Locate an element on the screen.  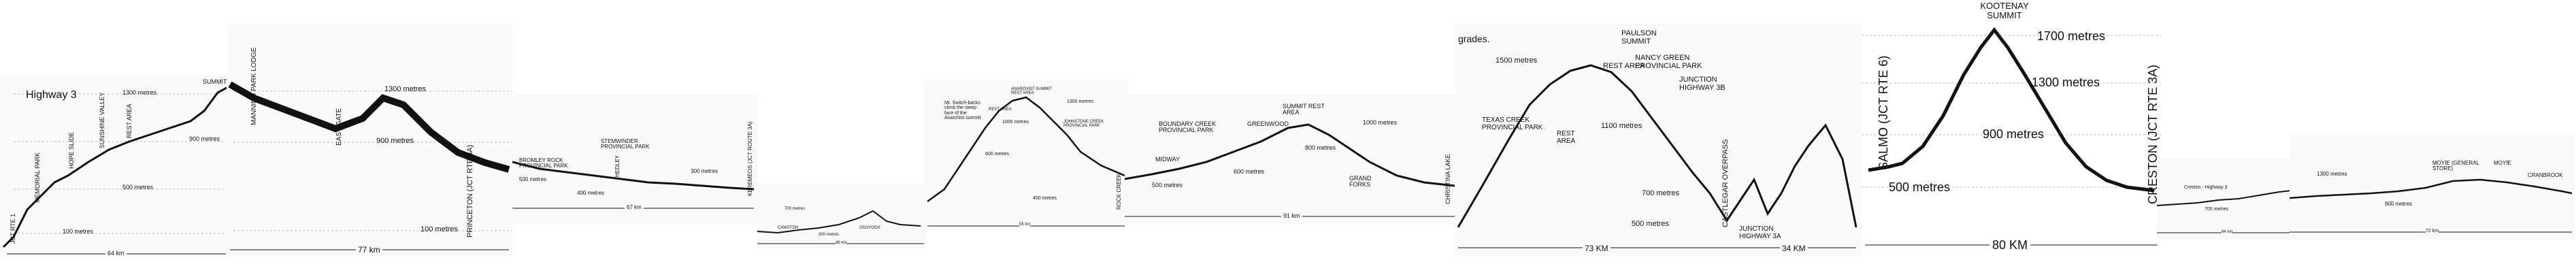
greenwood: GREENWOOD is located at coordinates (1268, 124).